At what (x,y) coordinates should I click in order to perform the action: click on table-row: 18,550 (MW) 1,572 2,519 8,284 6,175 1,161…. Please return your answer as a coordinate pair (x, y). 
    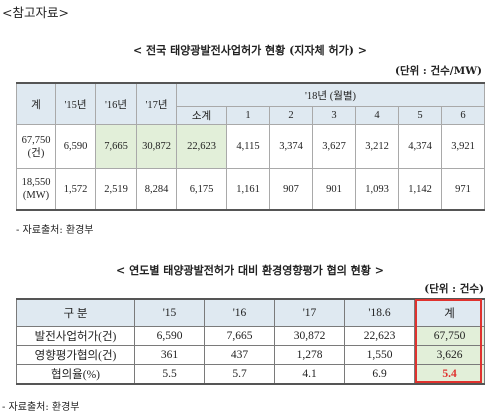
    Looking at the image, I should click on (251, 189).